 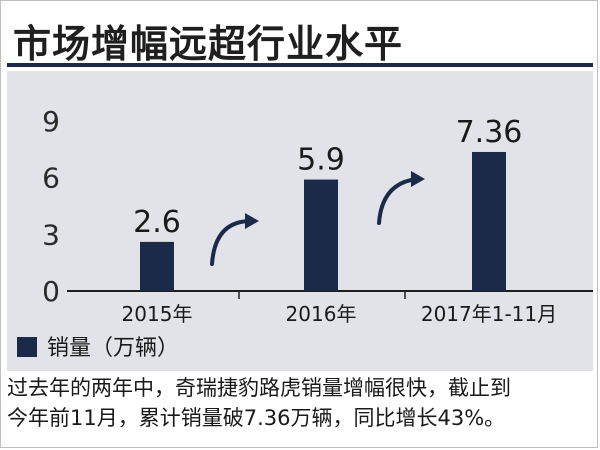 What do you see at coordinates (157, 222) in the screenshot?
I see `data-label: 2.6` at bounding box center [157, 222].